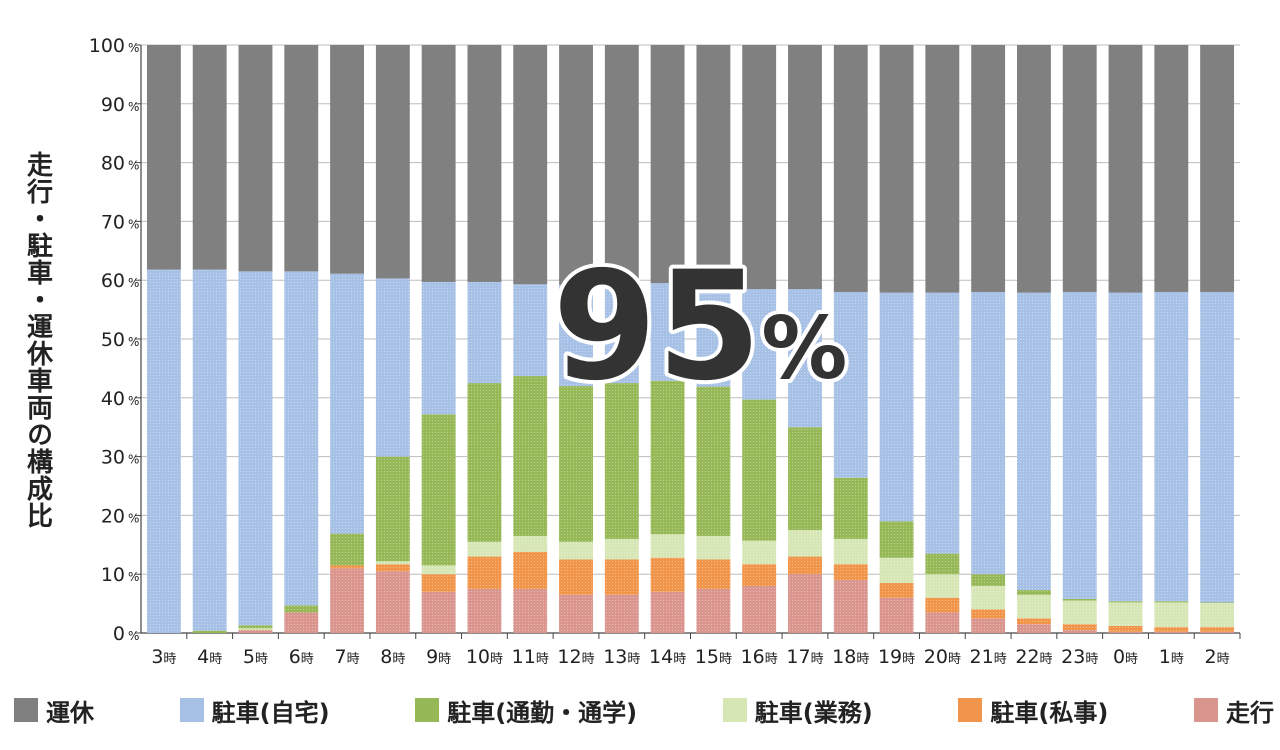  What do you see at coordinates (38, 340) in the screenshot?
I see `y-axis-title: 走行・駐車・運休車両の構成比` at bounding box center [38, 340].